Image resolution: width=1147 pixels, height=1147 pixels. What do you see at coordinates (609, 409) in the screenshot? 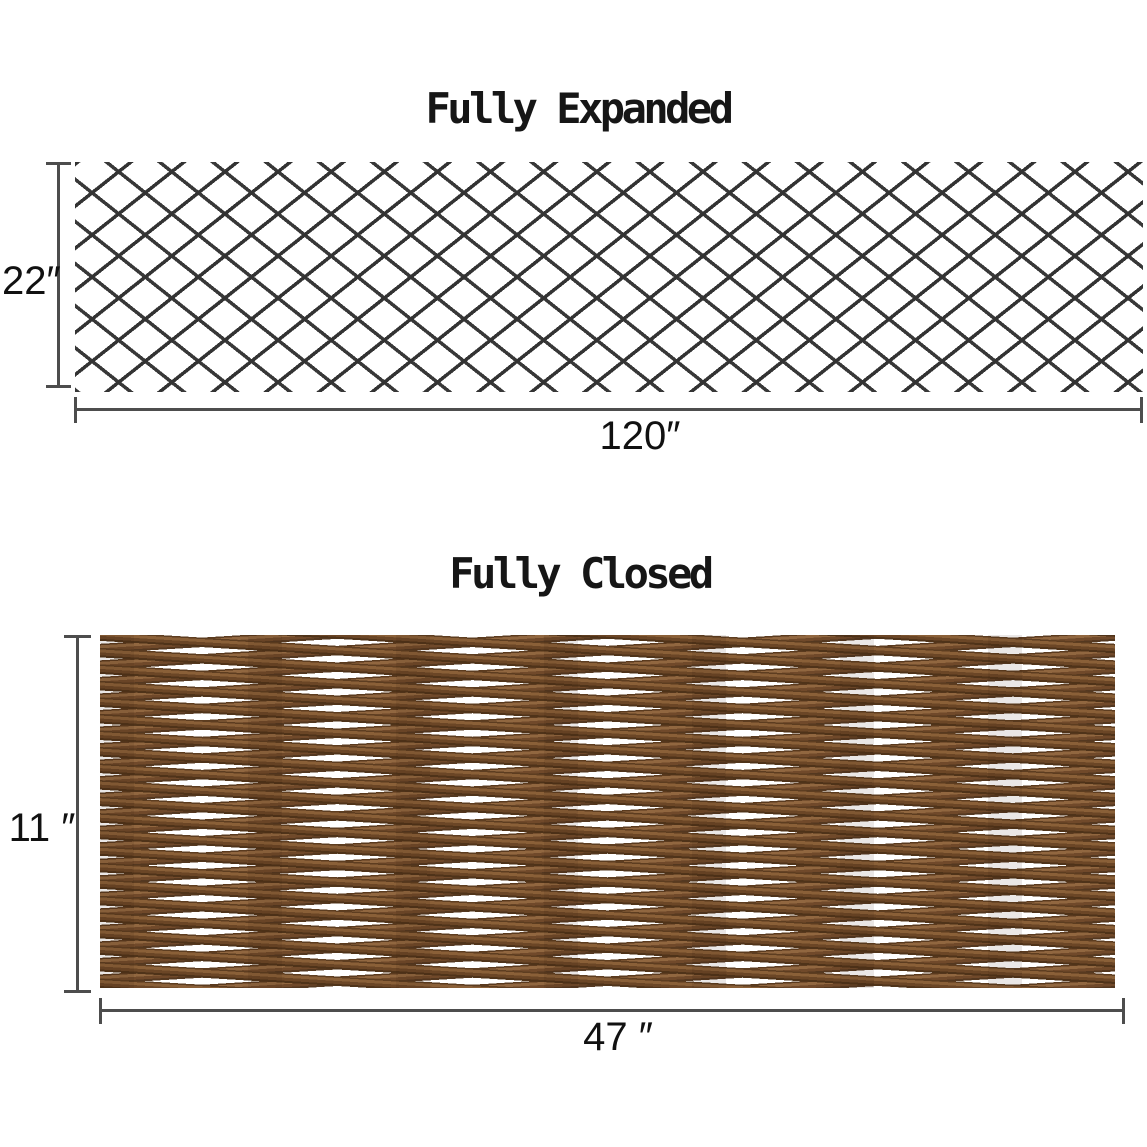
I see `expanded-width-dimension-line` at bounding box center [609, 409].